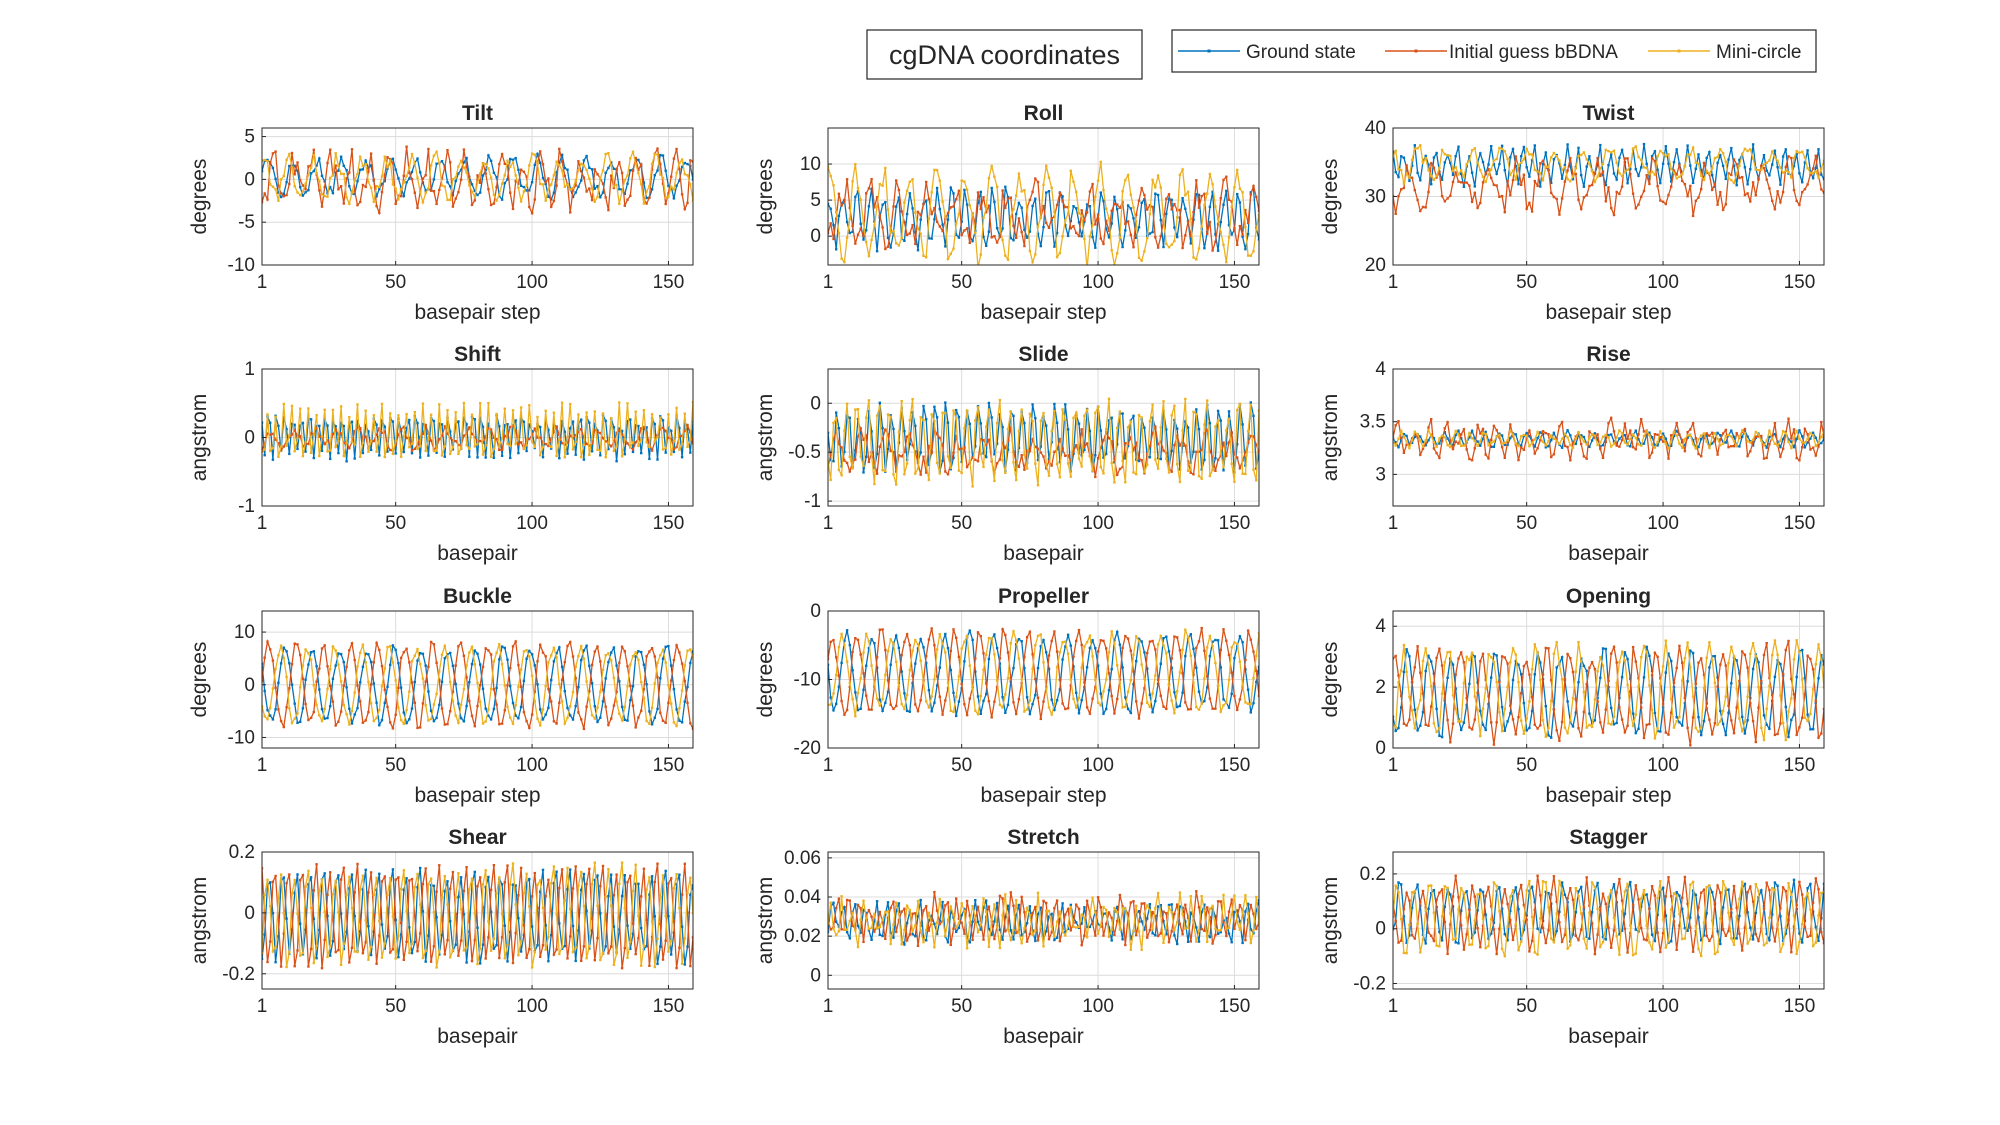  What do you see at coordinates (249, 438) in the screenshot?
I see `y-tick-label: 0` at bounding box center [249, 438].